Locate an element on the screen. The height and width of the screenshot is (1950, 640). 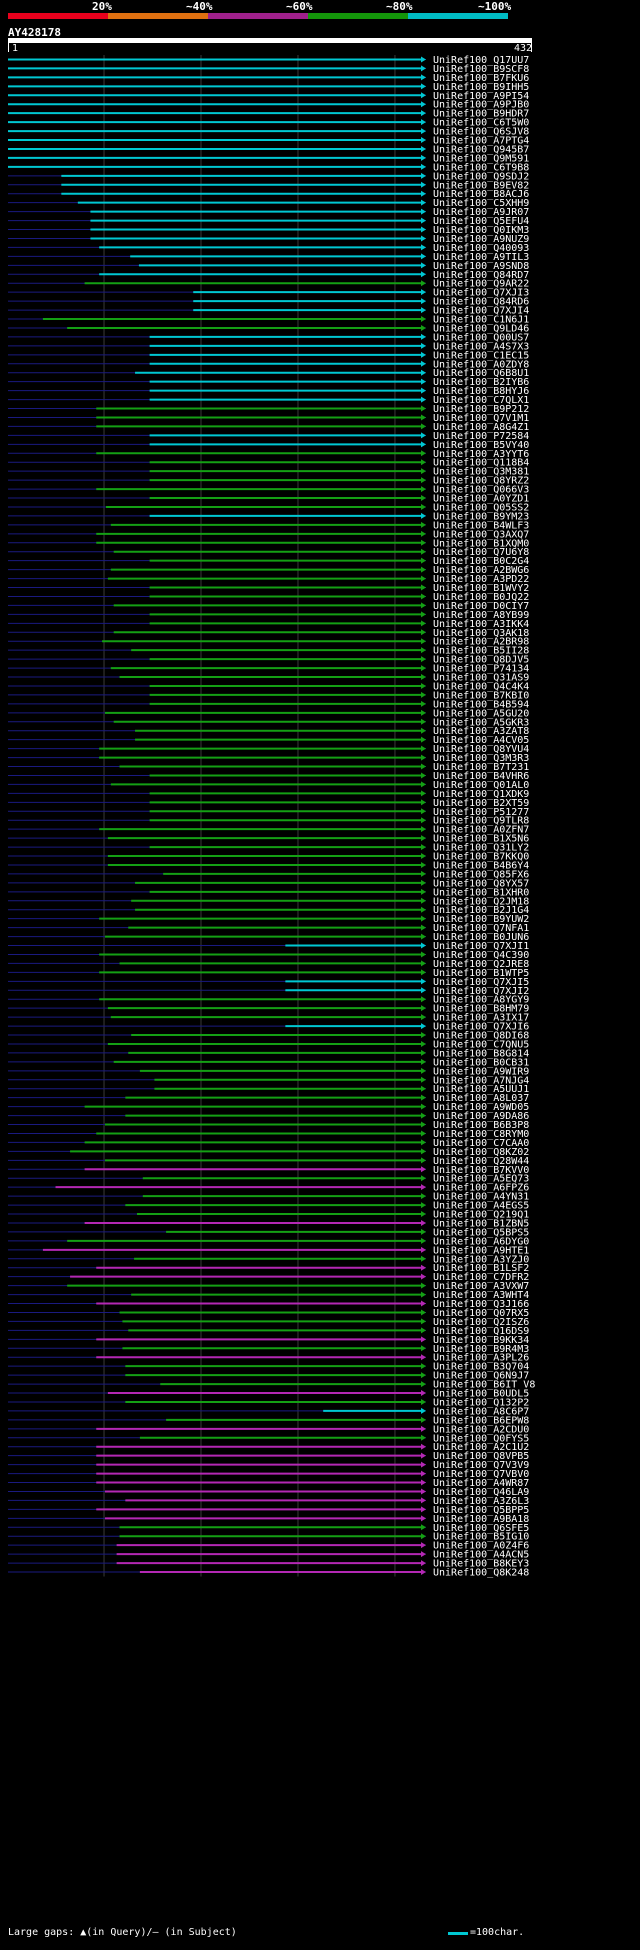
hit-label: UniRef100_C1N6J1 is located at coordinates (481, 320).